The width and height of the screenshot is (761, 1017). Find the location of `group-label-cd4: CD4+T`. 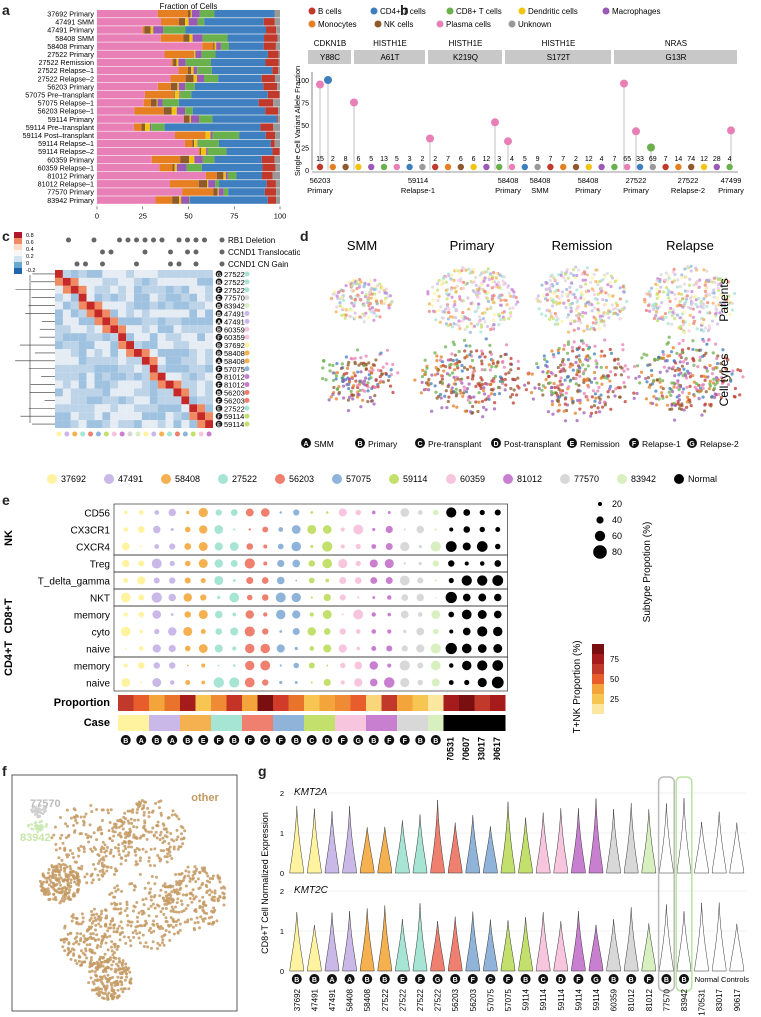

group-label-cd4: CD4+T is located at coordinates (9, 658).